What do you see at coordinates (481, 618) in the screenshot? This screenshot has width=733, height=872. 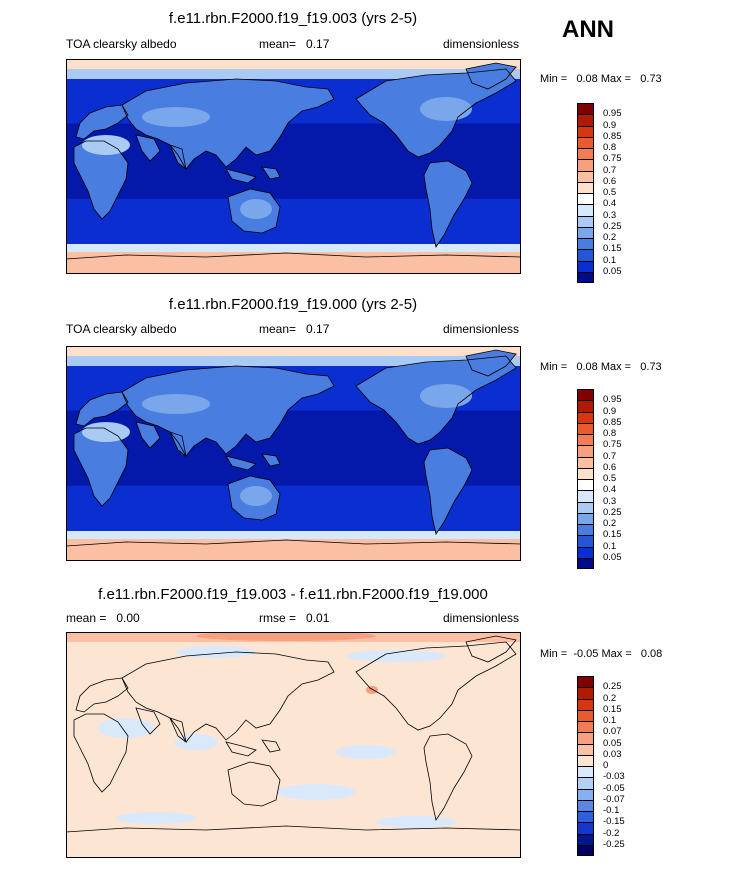 I see `panel-3-units: dimensionless` at bounding box center [481, 618].